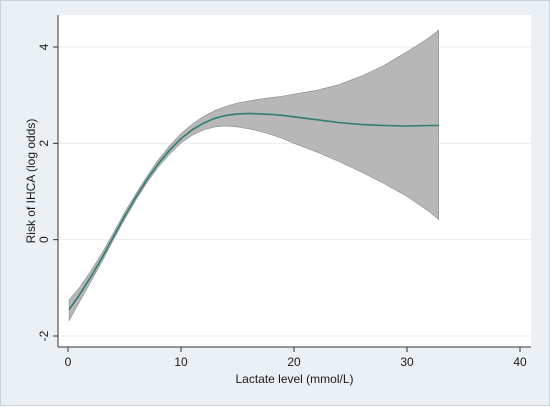 The width and height of the screenshot is (550, 407). I want to click on x-tick-label-10: 10, so click(181, 362).